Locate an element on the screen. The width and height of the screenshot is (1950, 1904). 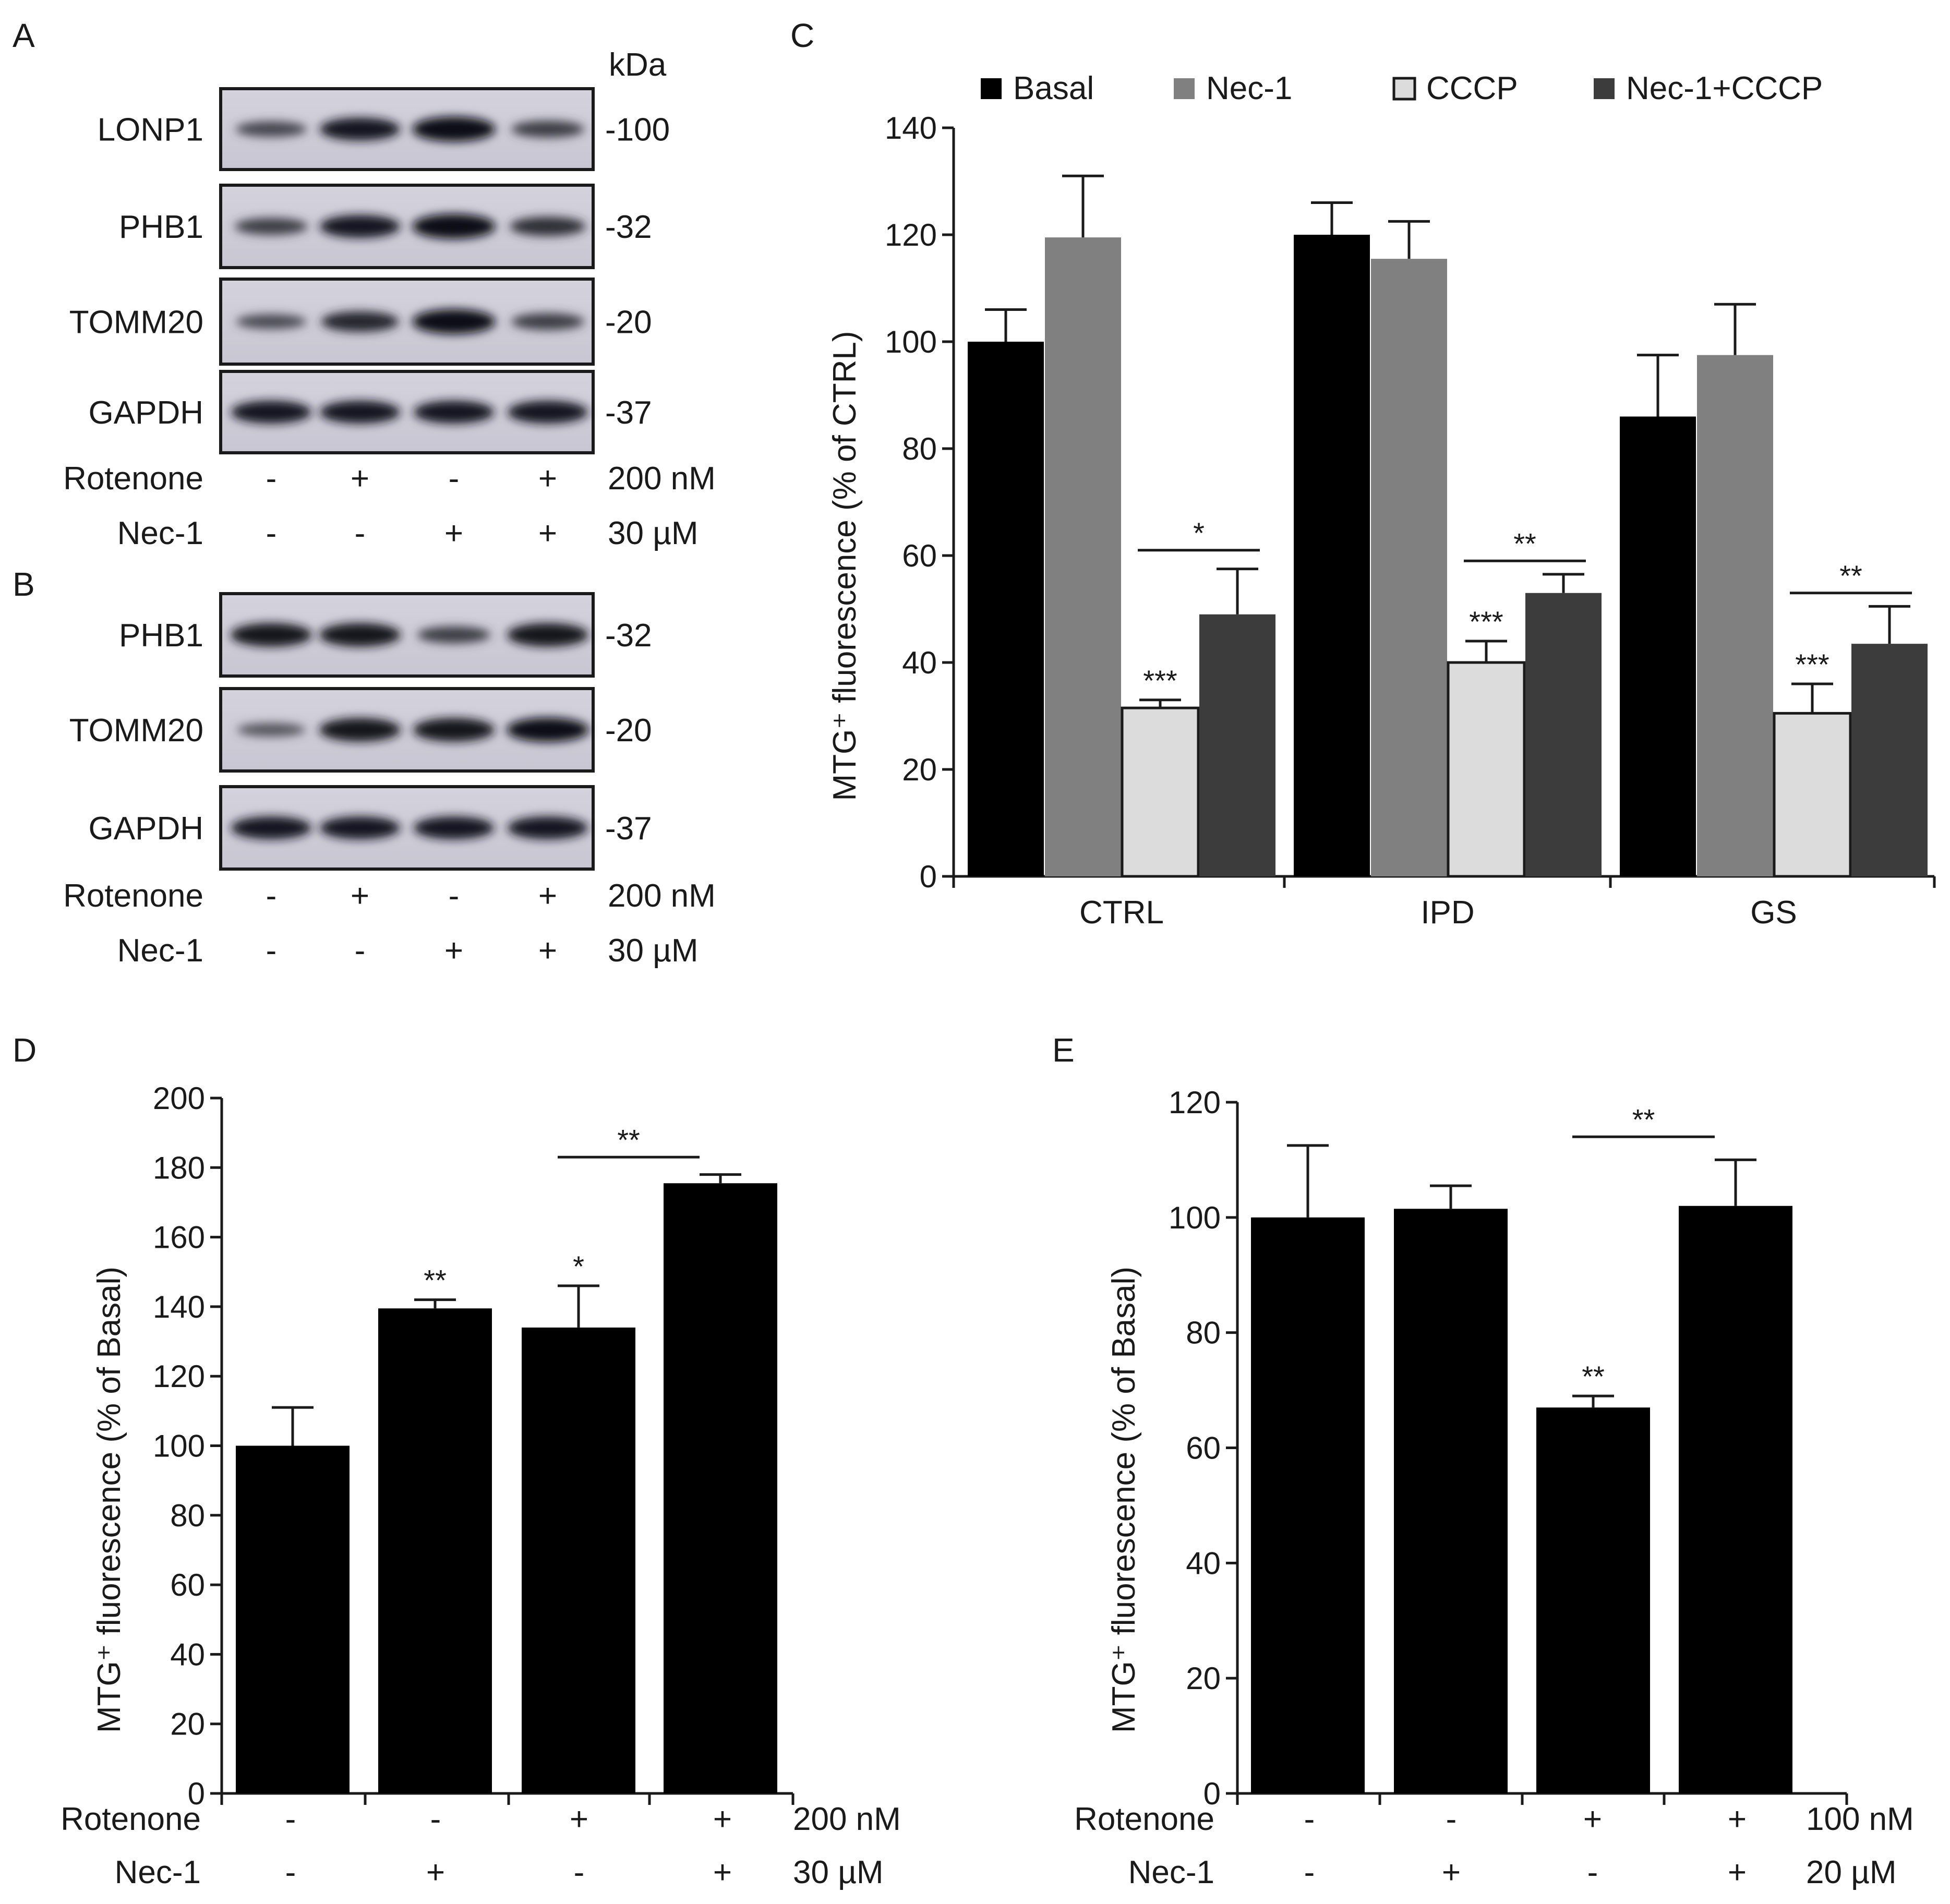
chart-d-treatment-dose: 200 nM is located at coordinates (847, 1819).